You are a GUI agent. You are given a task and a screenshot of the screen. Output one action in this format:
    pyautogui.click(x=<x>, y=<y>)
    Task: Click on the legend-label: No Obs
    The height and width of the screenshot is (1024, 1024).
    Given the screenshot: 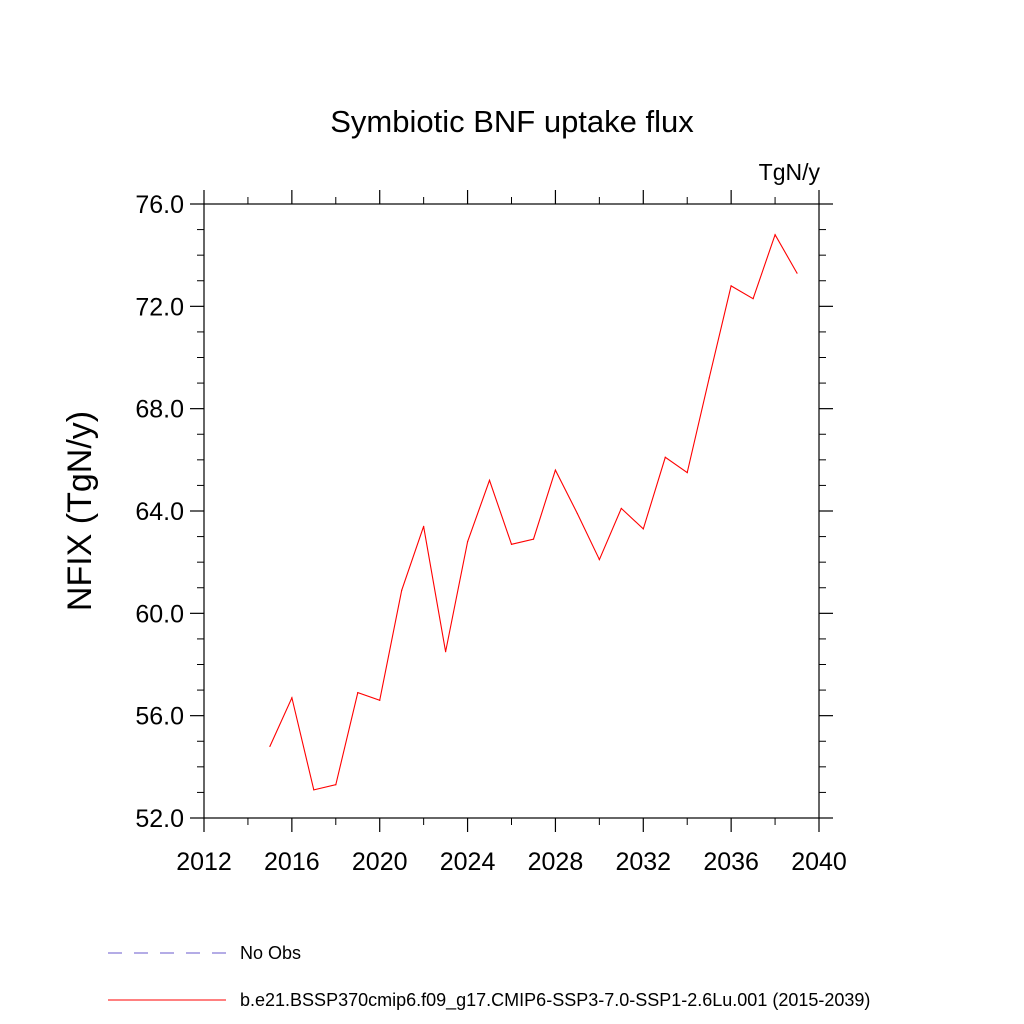 What is the action you would take?
    pyautogui.click(x=270, y=953)
    